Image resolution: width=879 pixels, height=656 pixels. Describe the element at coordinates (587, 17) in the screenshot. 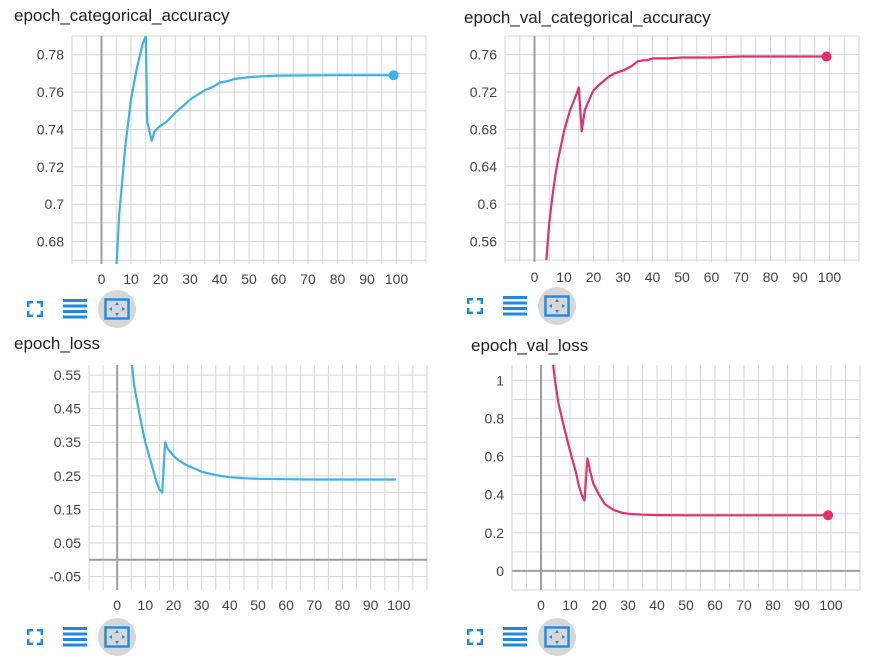

I see `chart-title: epoch_val_categorical_accuracy` at that location.